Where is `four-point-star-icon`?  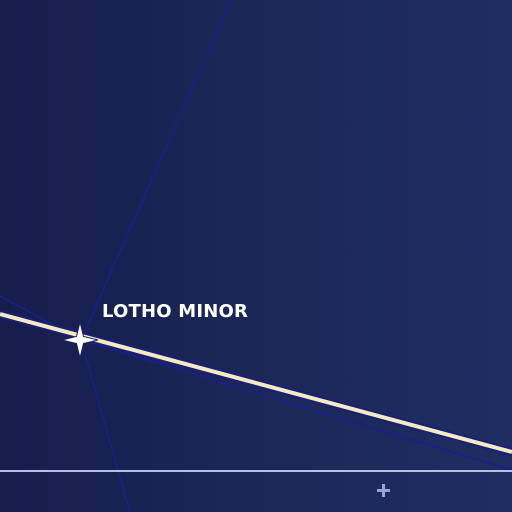
four-point-star-icon is located at coordinates (80, 340).